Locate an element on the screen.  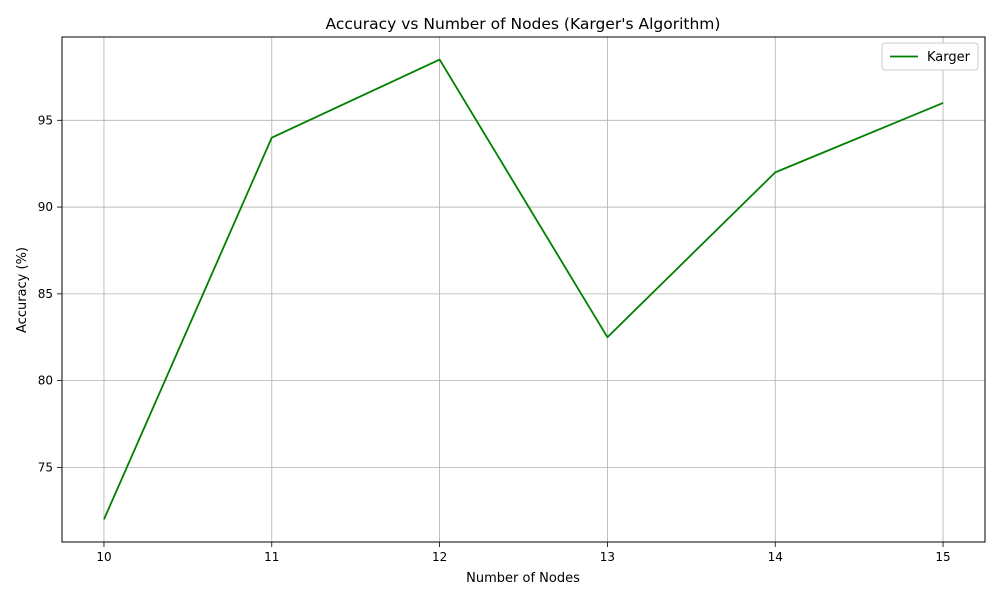
x-axis-label: Number of Nodes is located at coordinates (523, 578).